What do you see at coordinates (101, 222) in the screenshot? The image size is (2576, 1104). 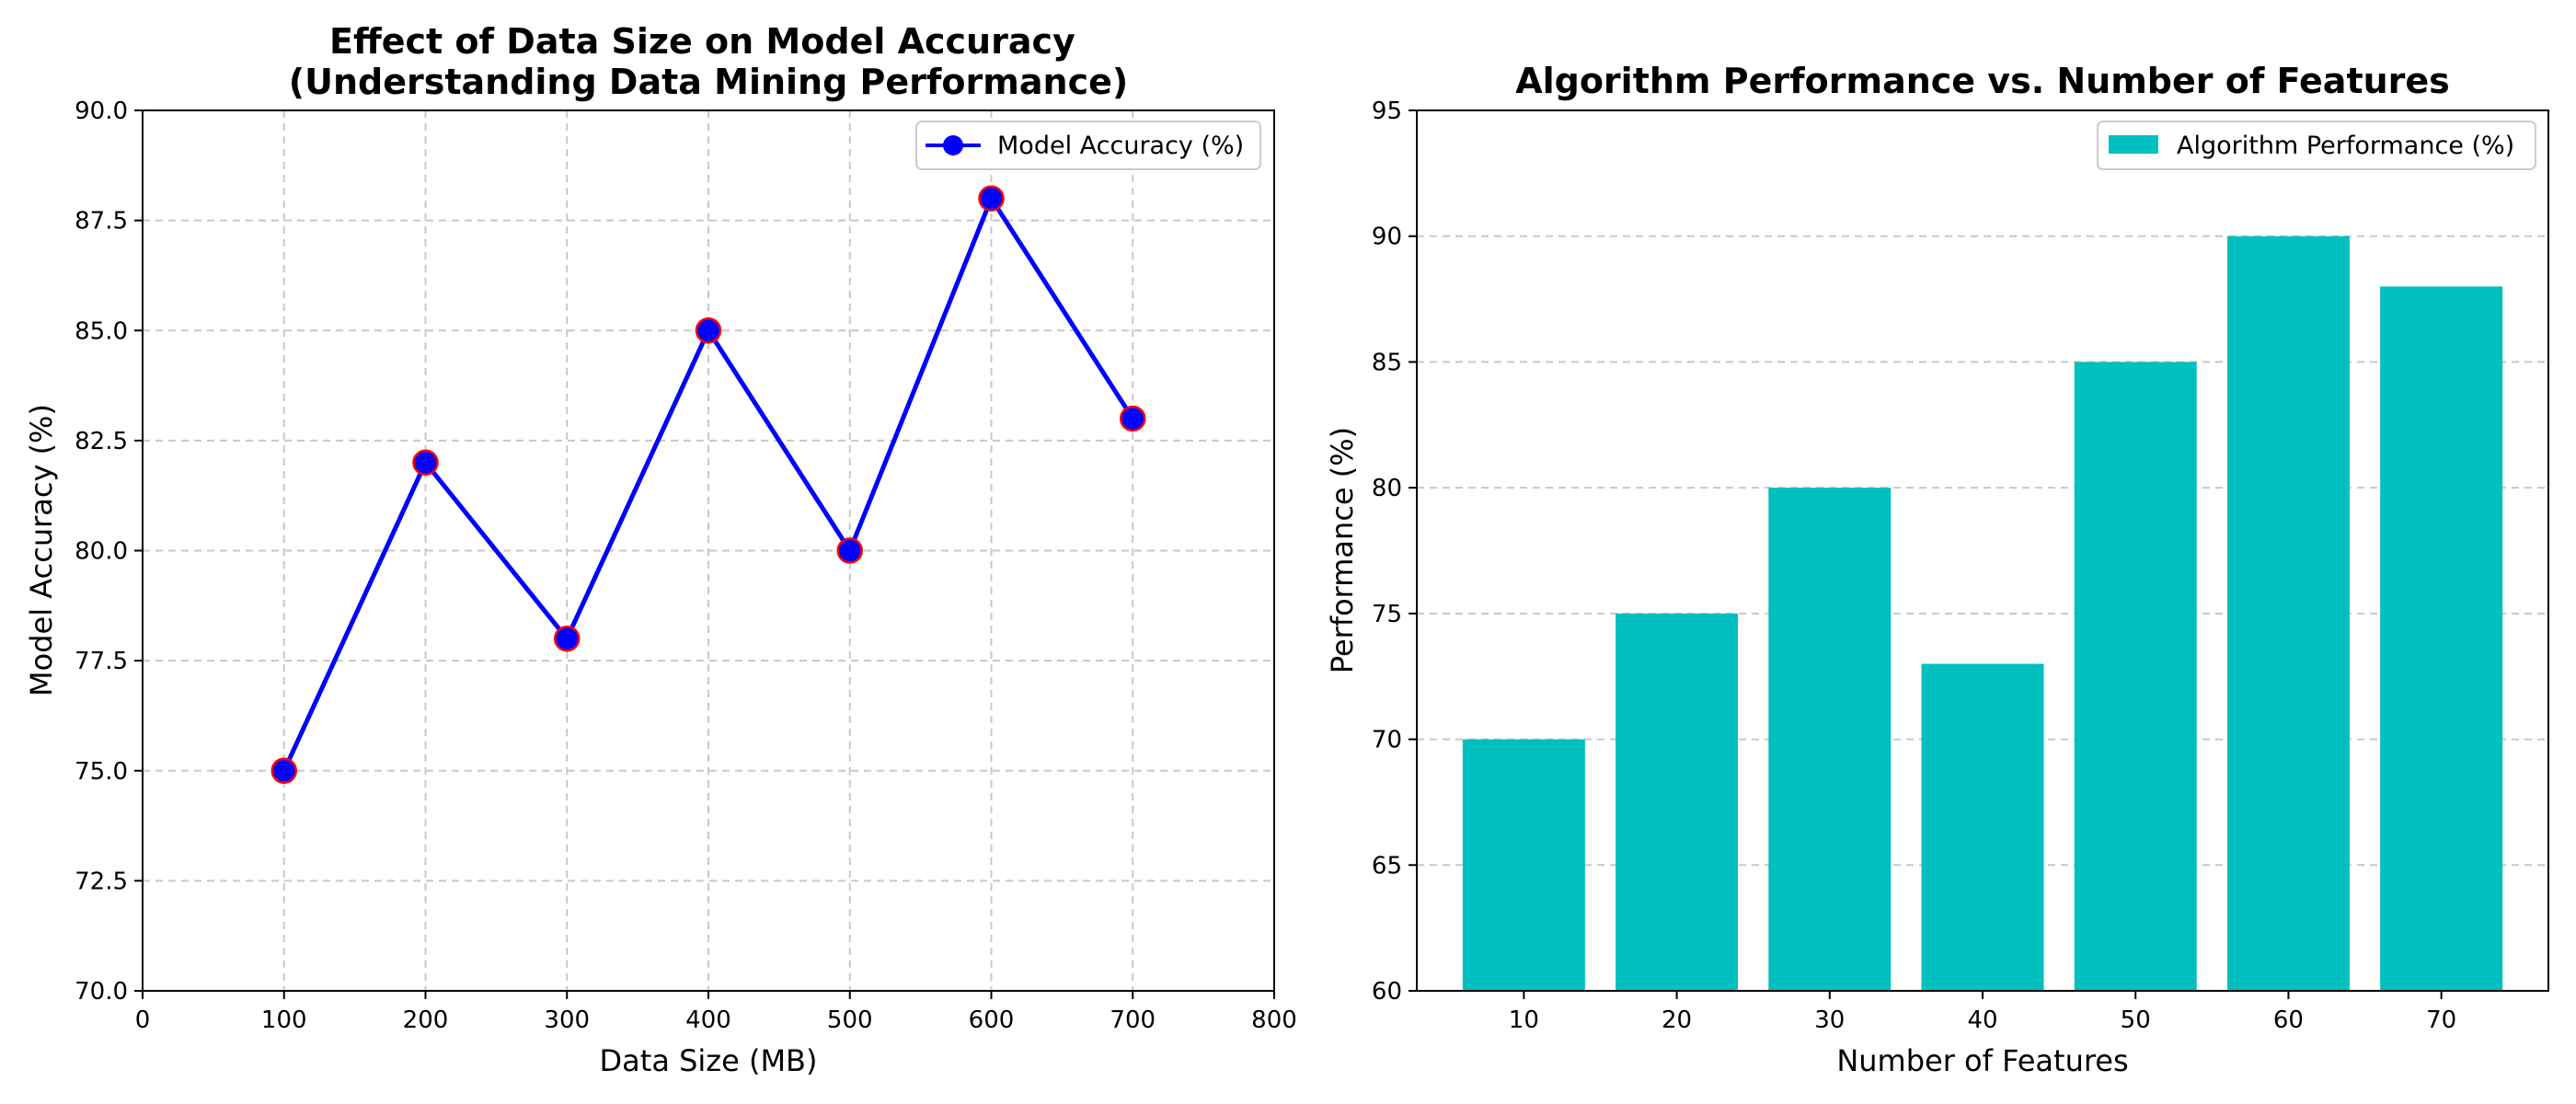 I see `accuracy-y-tick-label: 87.5` at bounding box center [101, 222].